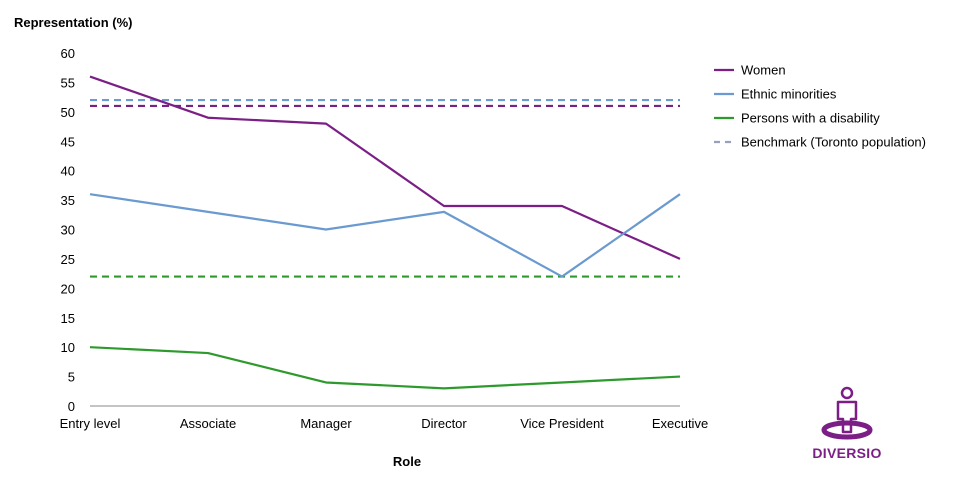  I want to click on x-tick-label: Vice President, so click(562, 423).